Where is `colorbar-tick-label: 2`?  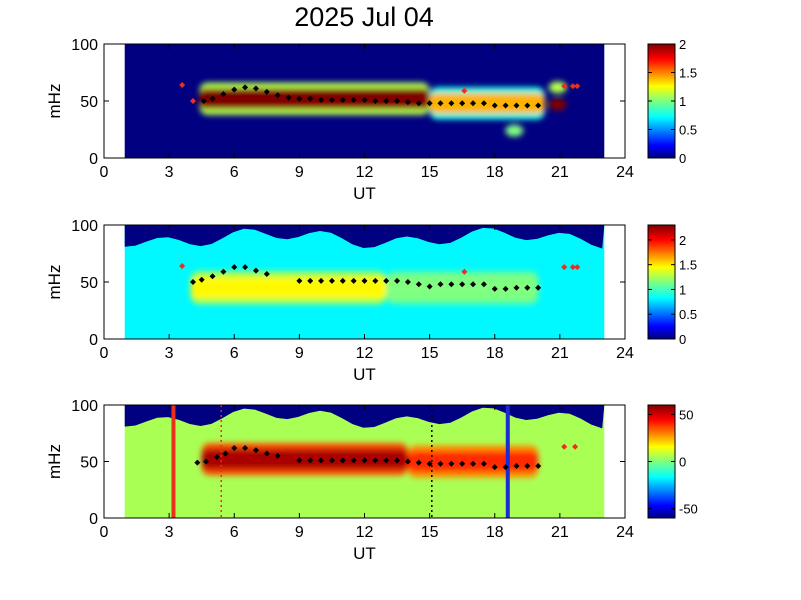
colorbar-tick-label: 2 is located at coordinates (682, 240).